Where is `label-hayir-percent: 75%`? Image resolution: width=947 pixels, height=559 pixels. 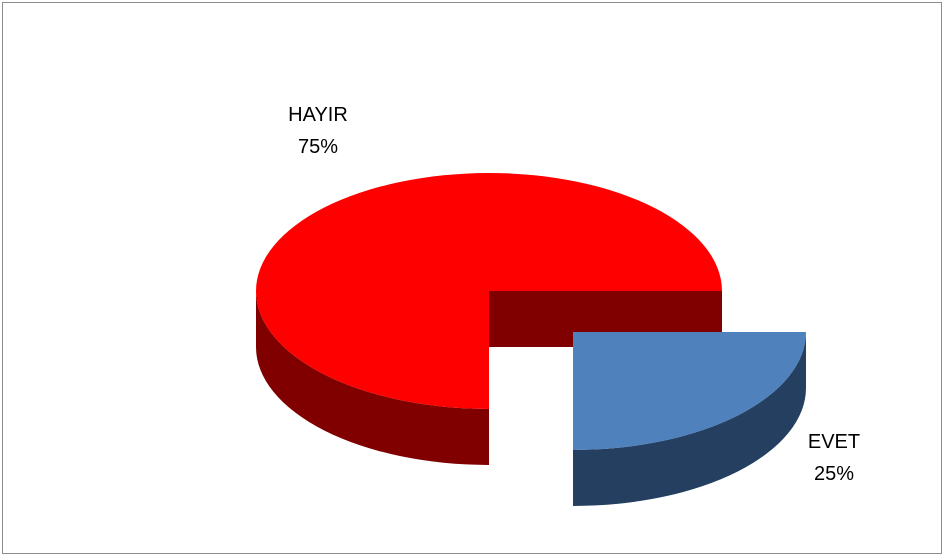
label-hayir-percent: 75% is located at coordinates (318, 147).